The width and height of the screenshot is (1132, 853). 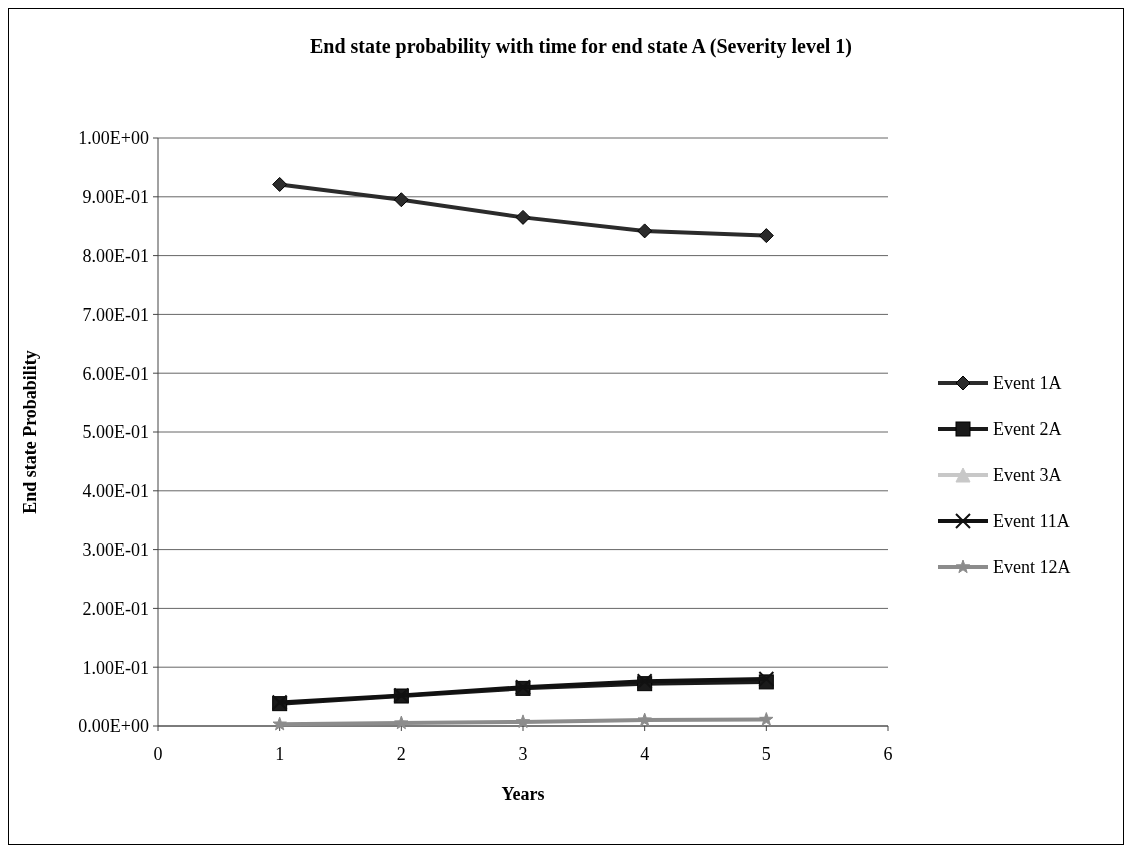 What do you see at coordinates (888, 754) in the screenshot?
I see `x-tick-label: 6` at bounding box center [888, 754].